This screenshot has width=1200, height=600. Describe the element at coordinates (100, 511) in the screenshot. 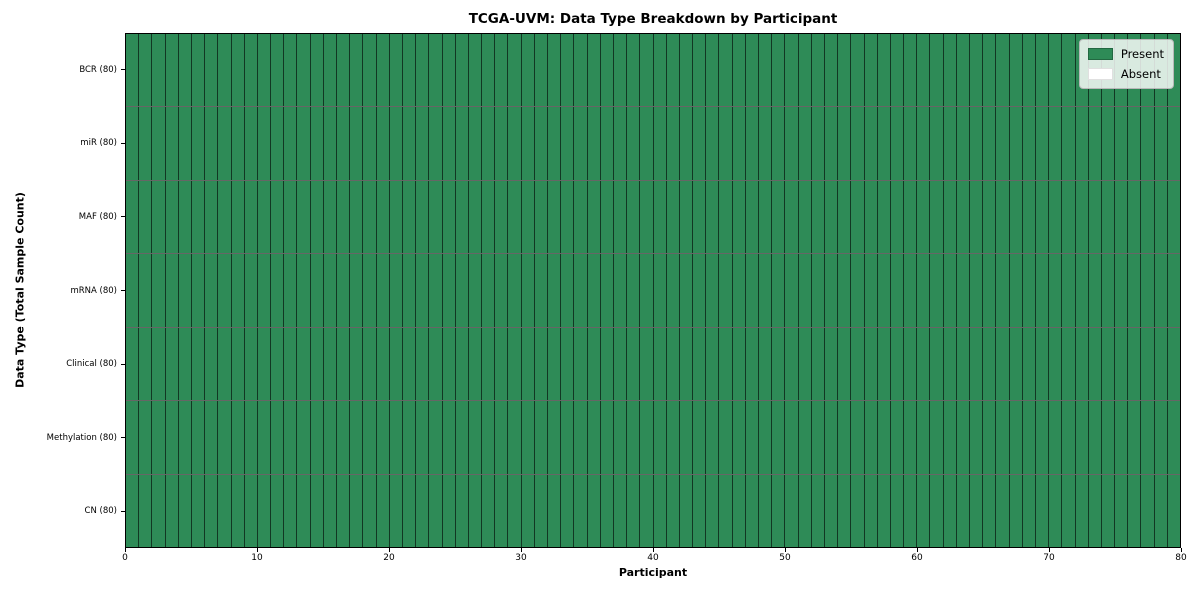

I see `y-tick-label: CN (80)` at that location.